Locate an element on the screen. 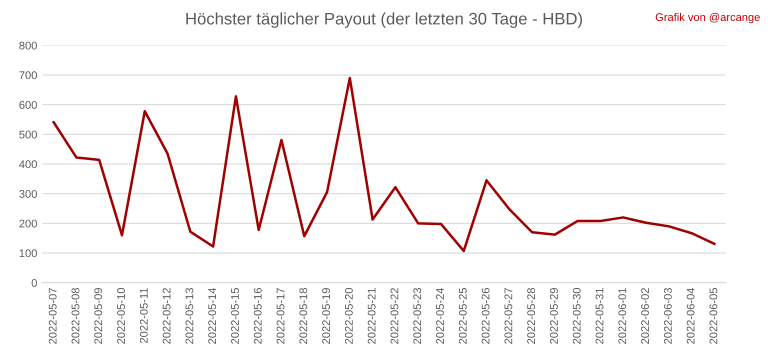 The height and width of the screenshot is (349, 768). y-tick-label: 700 is located at coordinates (28, 75).